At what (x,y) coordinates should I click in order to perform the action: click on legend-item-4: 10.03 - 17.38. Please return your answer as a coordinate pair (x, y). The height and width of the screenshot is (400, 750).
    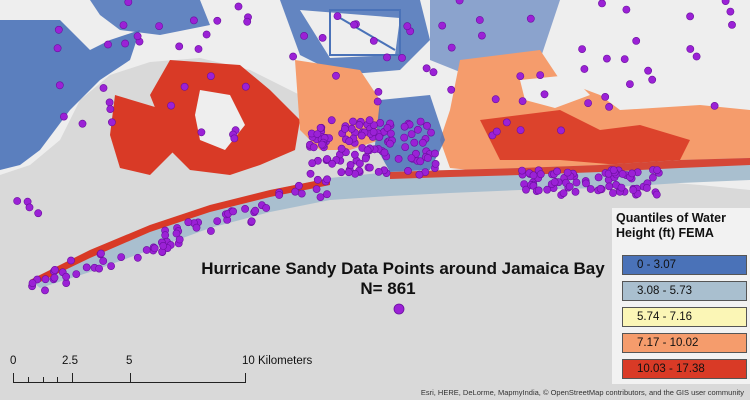
    Looking at the image, I should click on (684, 369).